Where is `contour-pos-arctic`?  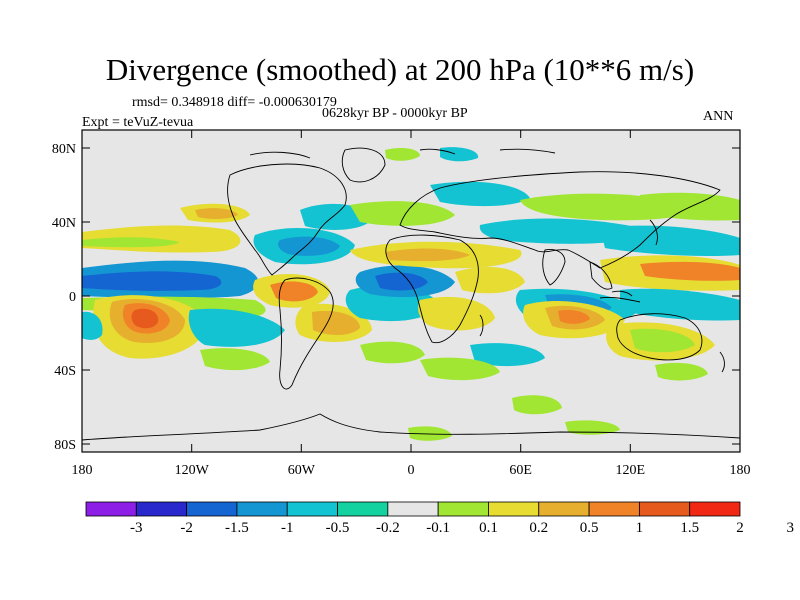 contour-pos-arctic is located at coordinates (402, 154).